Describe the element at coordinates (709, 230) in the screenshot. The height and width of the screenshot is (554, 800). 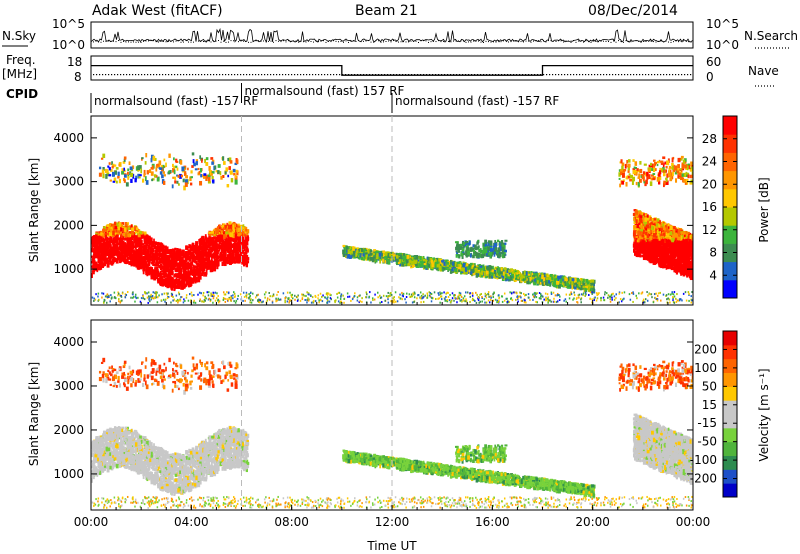
I see `colorbar-tick-label: 12` at that location.